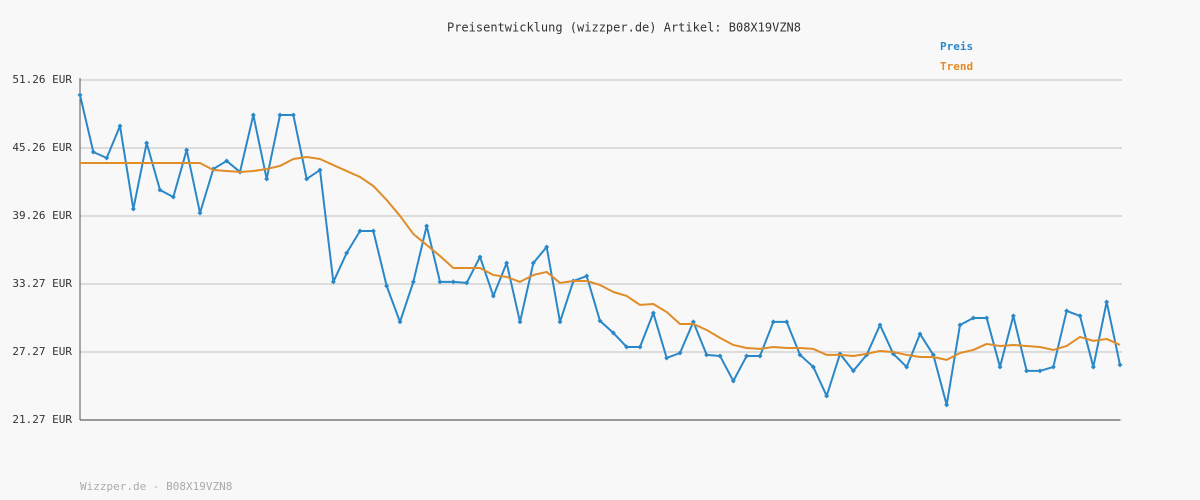 The width and height of the screenshot is (1200, 500). Describe the element at coordinates (42, 351) in the screenshot. I see `y-tick-label: 27.27 EUR` at that location.